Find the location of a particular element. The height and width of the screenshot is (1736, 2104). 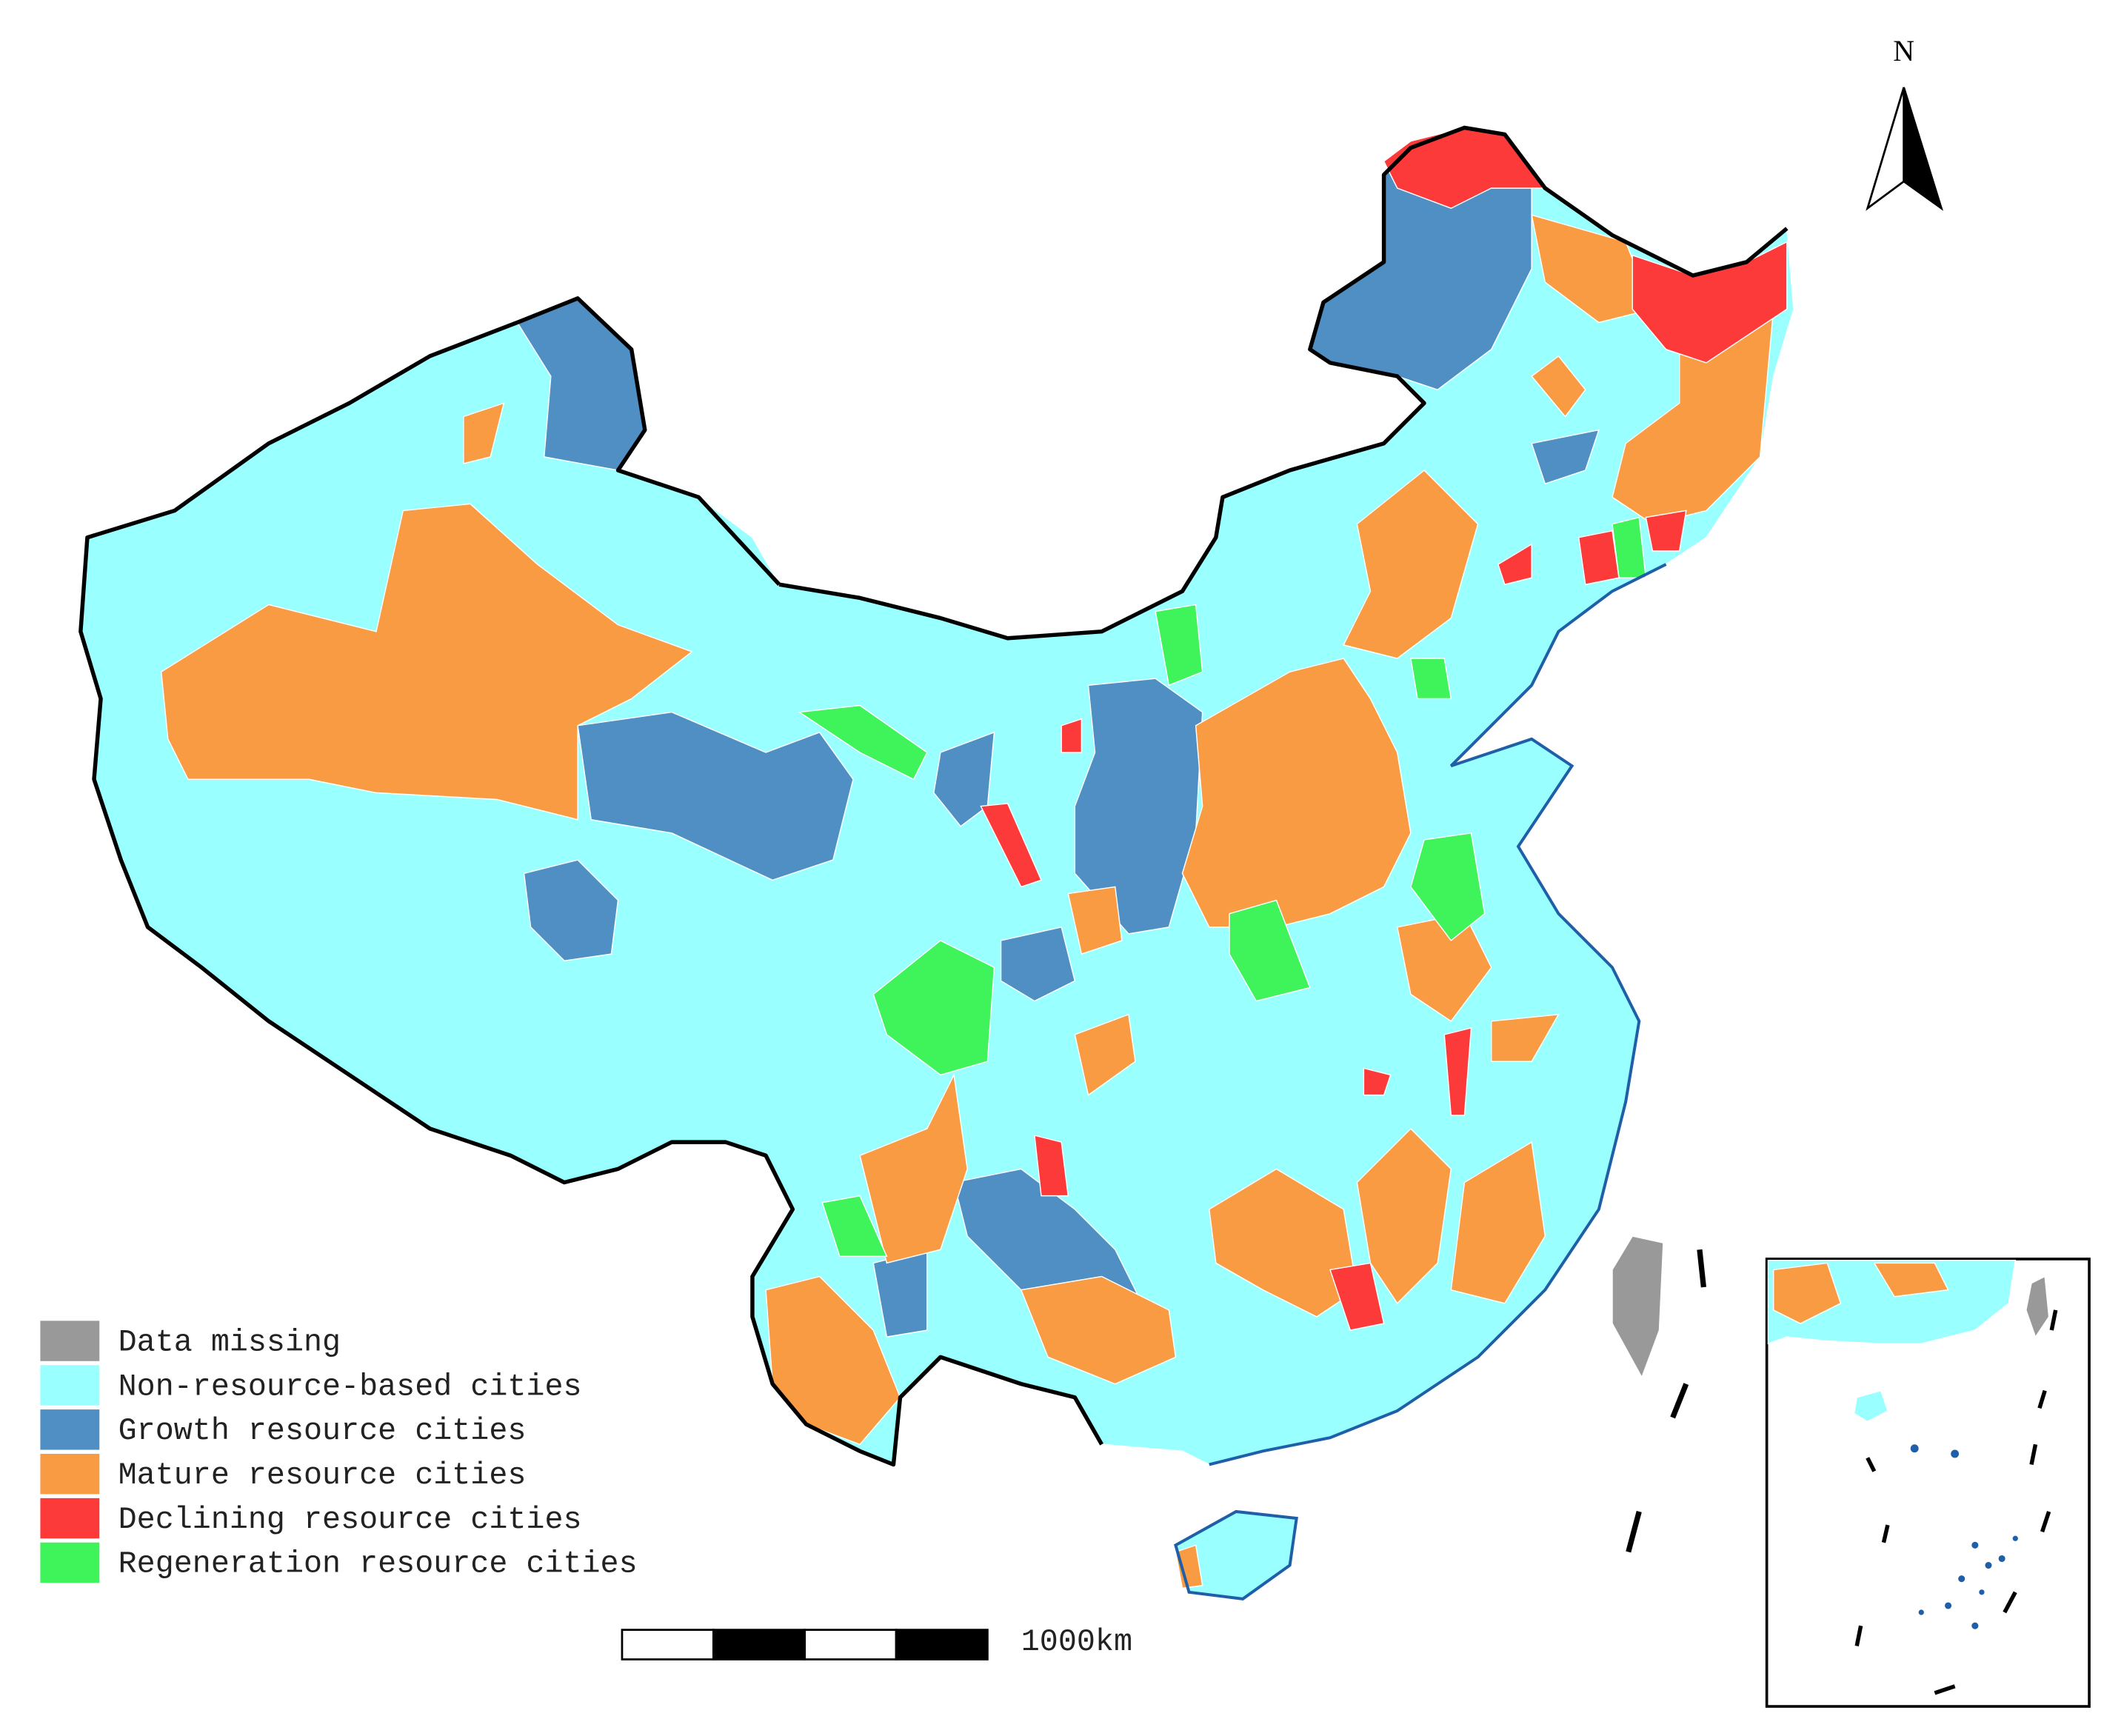

legend-label: Mature resource cities is located at coordinates (322, 1476).